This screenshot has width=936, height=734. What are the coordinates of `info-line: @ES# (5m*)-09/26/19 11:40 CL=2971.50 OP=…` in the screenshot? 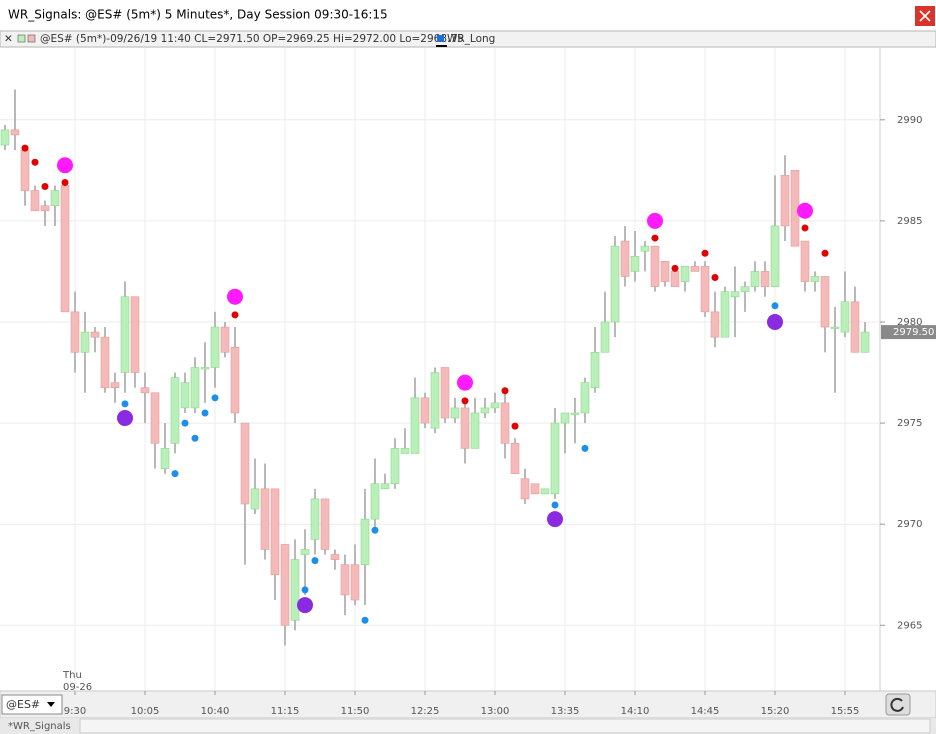 It's located at (252, 39).